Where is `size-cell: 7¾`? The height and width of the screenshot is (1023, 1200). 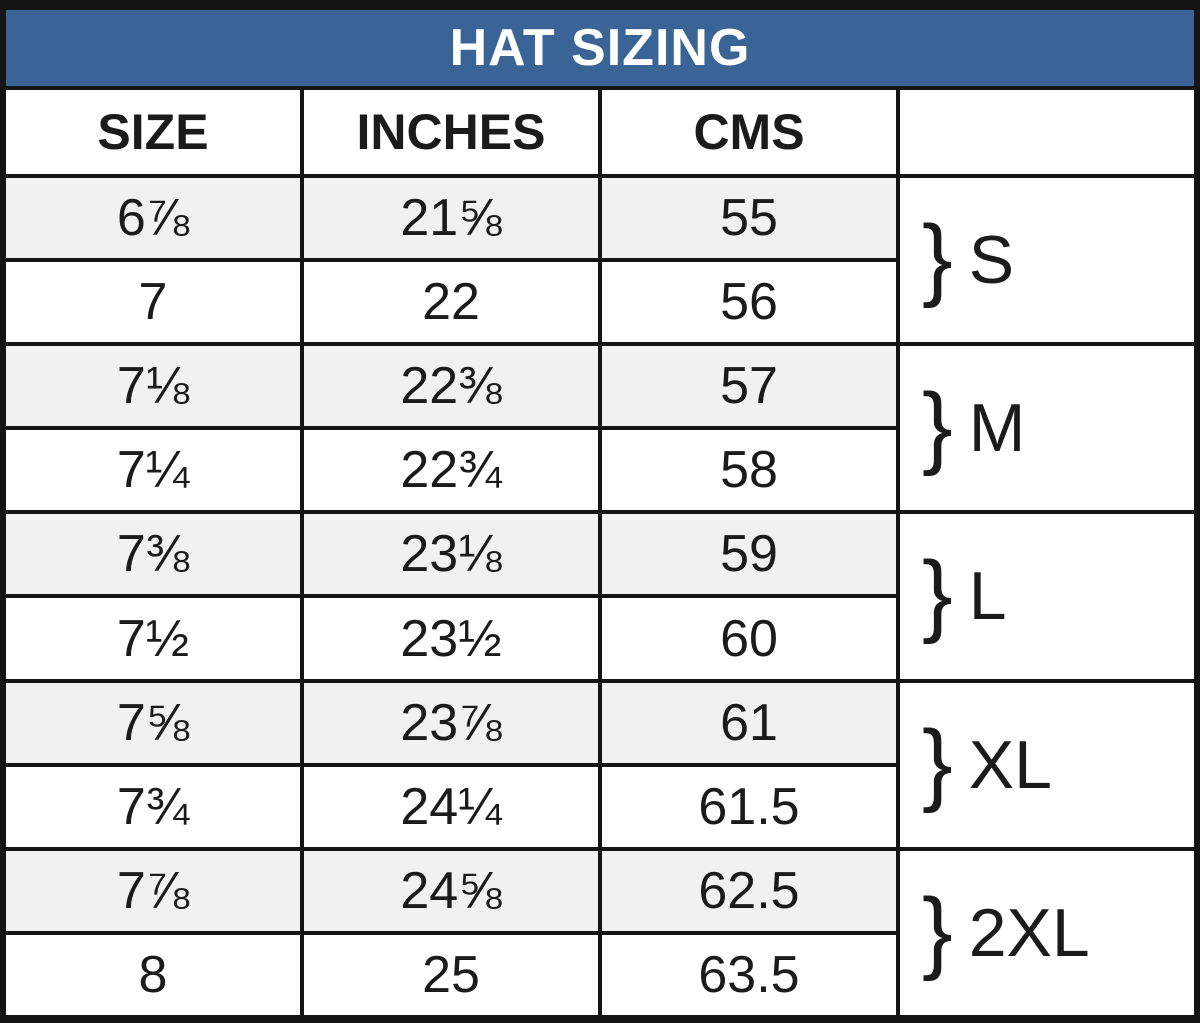
size-cell: 7¾ is located at coordinates (153, 806).